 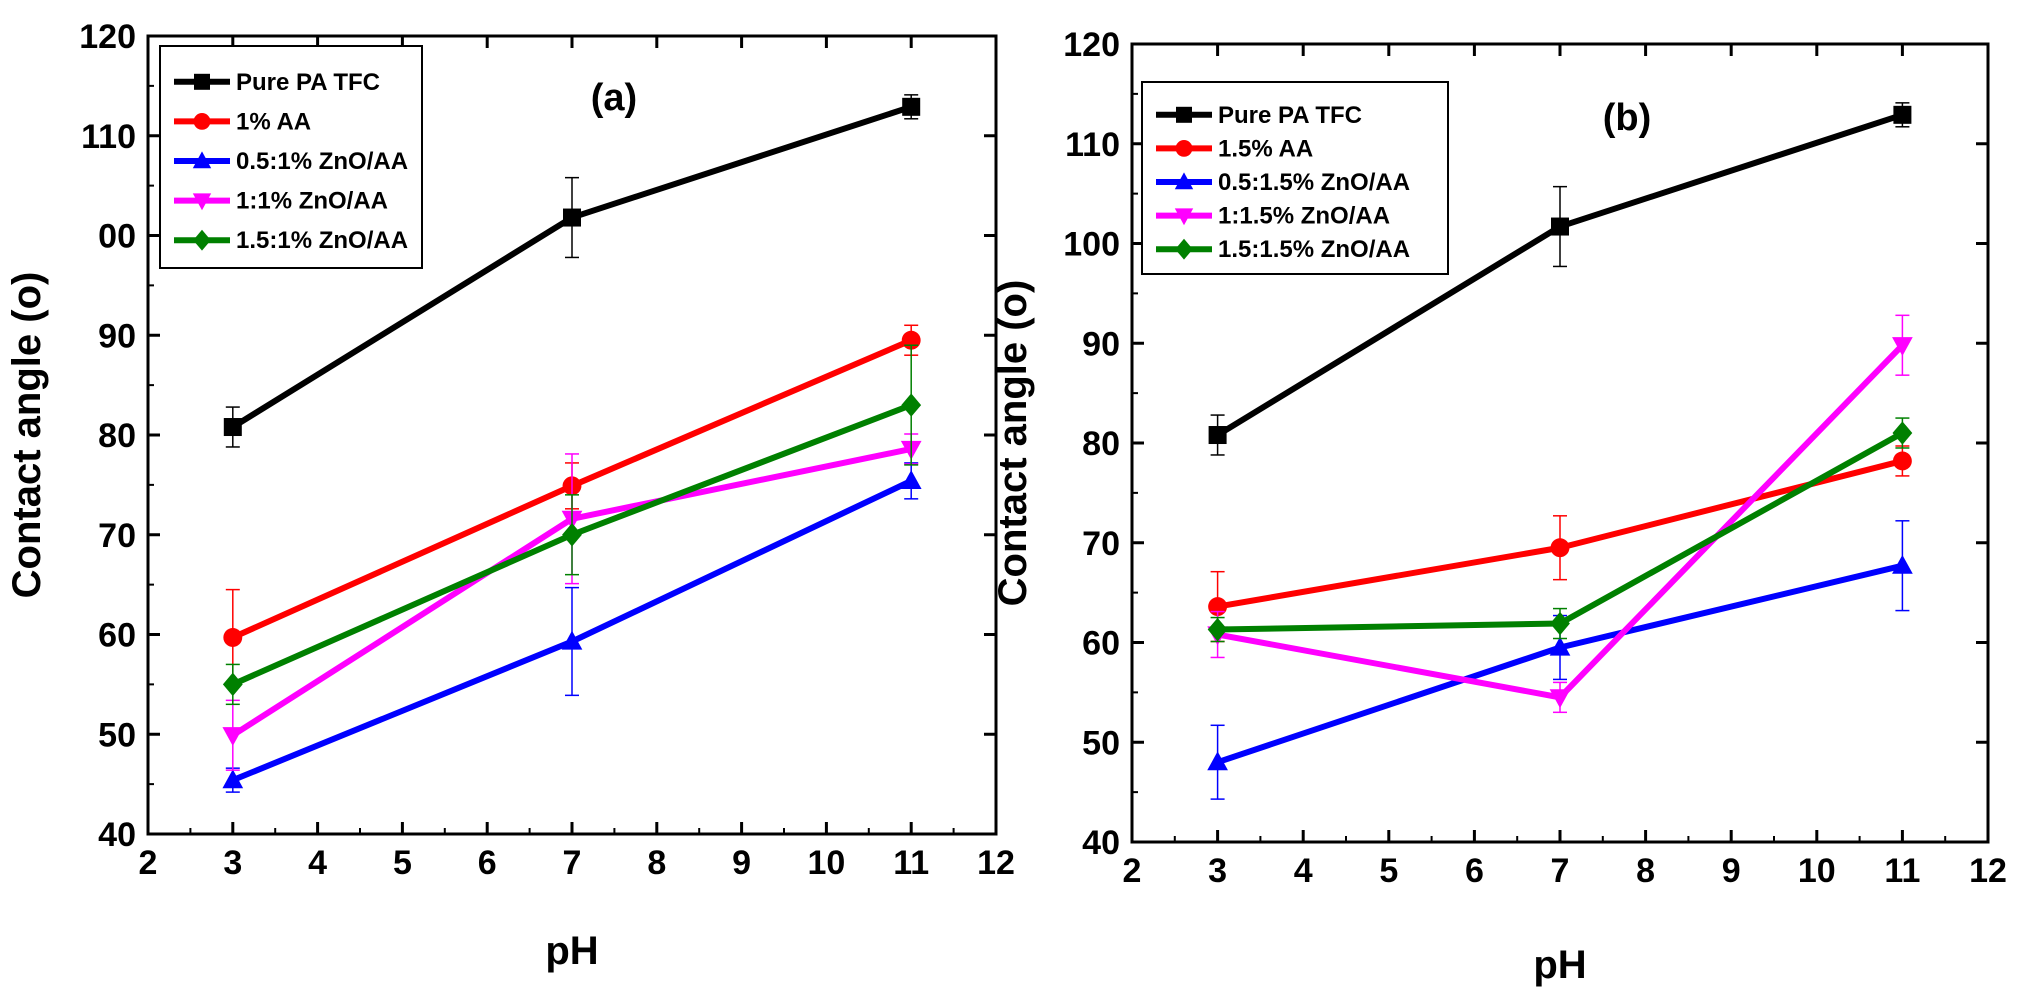 What do you see at coordinates (117, 237) in the screenshot?
I see `panel-a-y-tick-label: 00` at bounding box center [117, 237].